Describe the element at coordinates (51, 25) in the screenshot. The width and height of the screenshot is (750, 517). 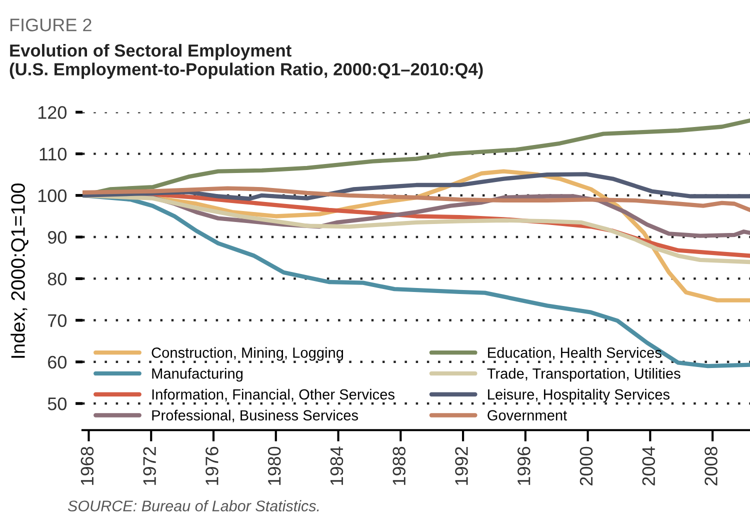
I see `chart-subtitle: FIGURE 2` at that location.